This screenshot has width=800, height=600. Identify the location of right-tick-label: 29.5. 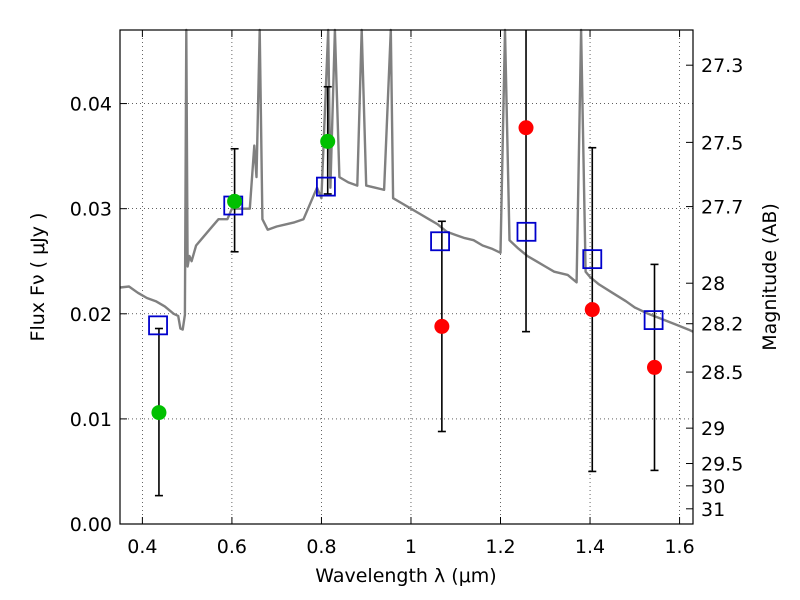
(722, 465).